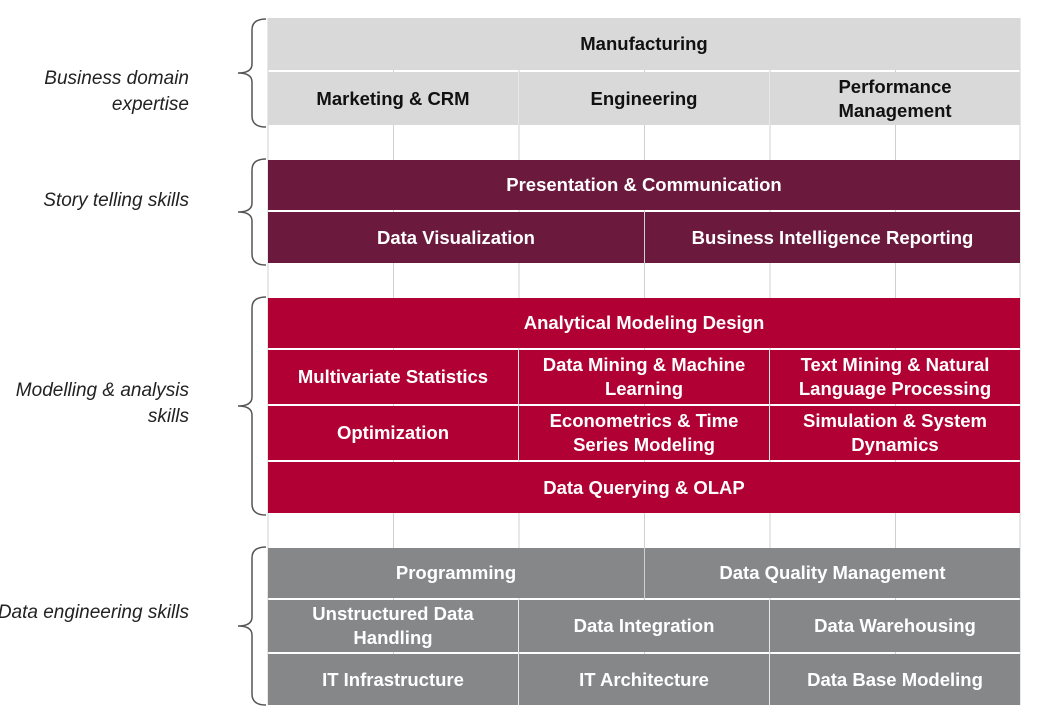 This screenshot has height=720, width=1040. I want to click on cell-text: Presentation & Communication, so click(644, 184).